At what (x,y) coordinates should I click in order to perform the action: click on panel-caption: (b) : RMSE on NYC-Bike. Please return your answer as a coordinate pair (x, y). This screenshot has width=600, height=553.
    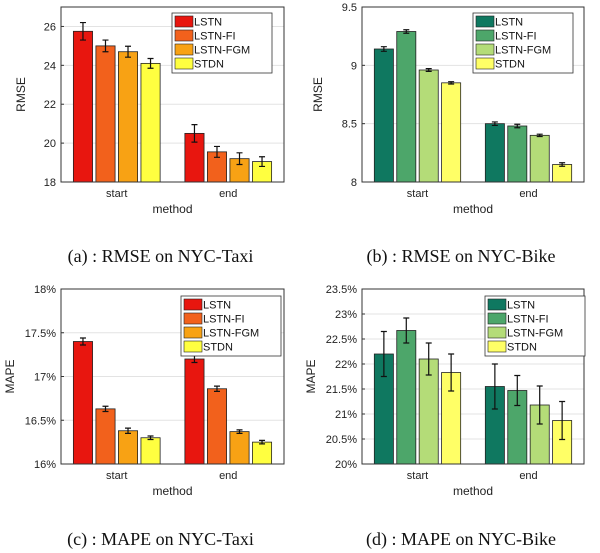
    Looking at the image, I should click on (461, 256).